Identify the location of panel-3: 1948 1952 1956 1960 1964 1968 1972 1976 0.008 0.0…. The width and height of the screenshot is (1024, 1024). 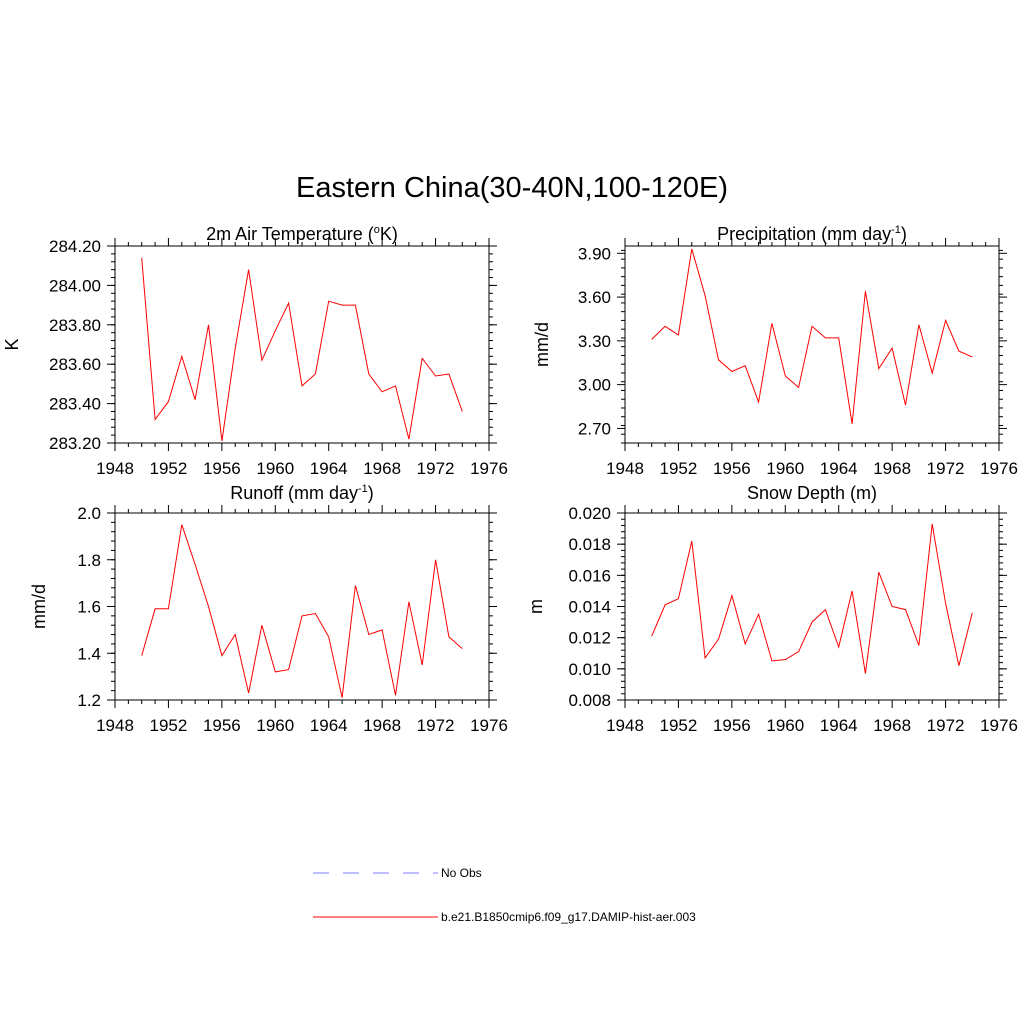
(772, 619).